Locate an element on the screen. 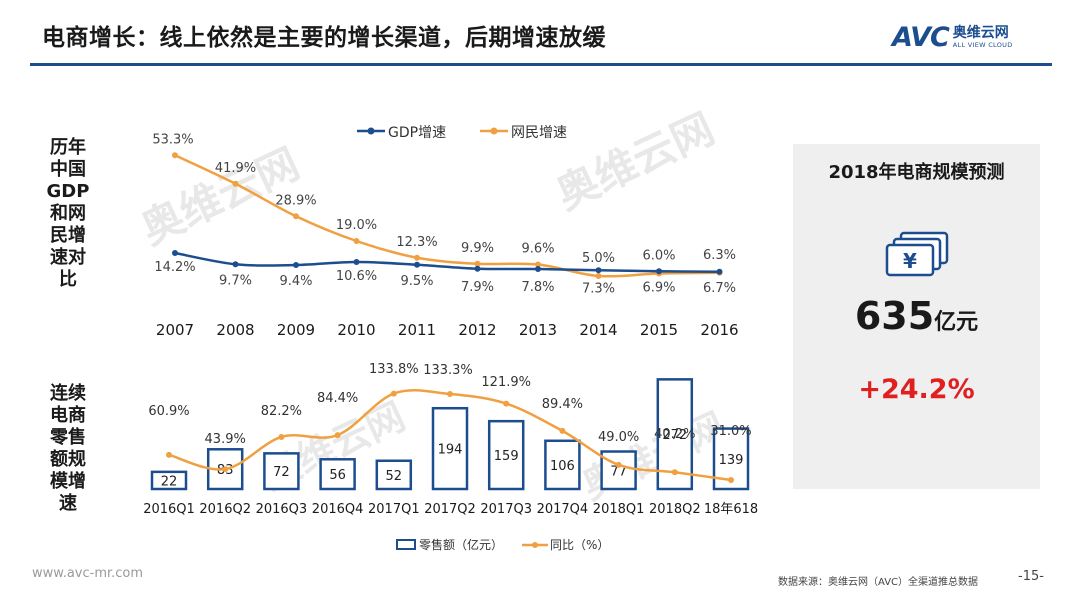  section-label-line: 速 is located at coordinates (68, 503).